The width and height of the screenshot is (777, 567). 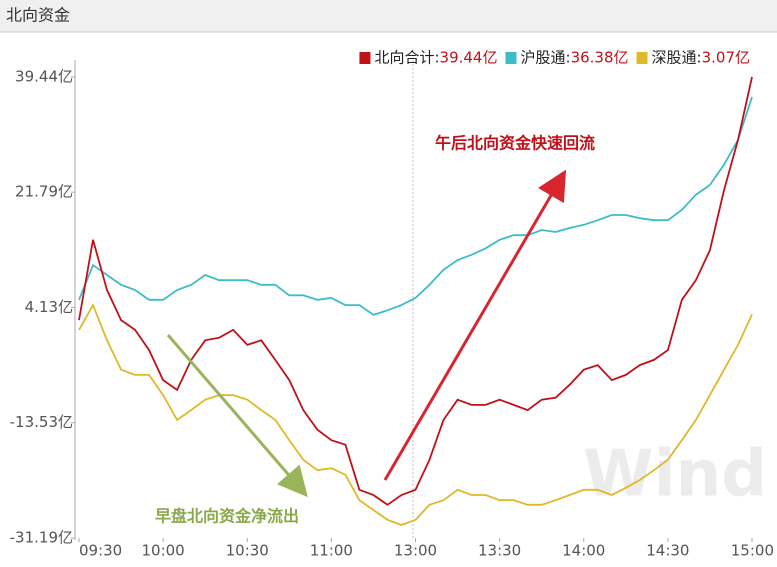 What do you see at coordinates (542, 58) in the screenshot?
I see `legend-label: 沪股通` at bounding box center [542, 58].